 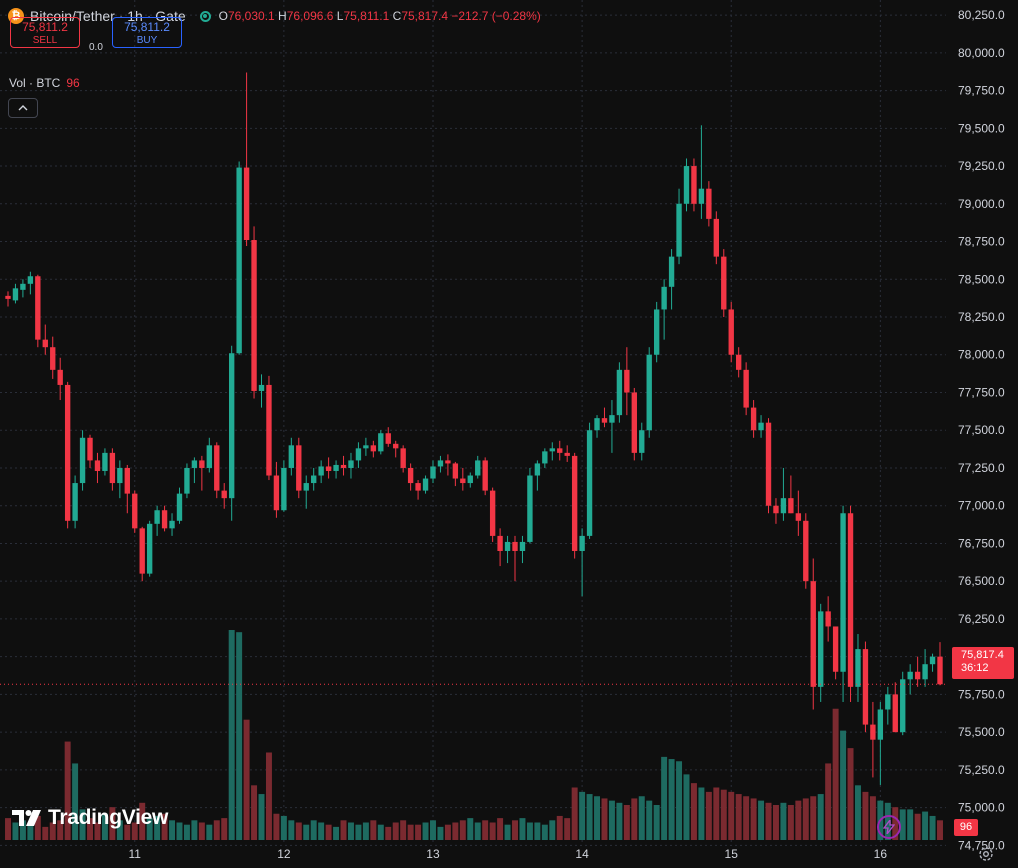 What do you see at coordinates (981, 242) in the screenshot?
I see `price-tick-label: 78,750.0` at bounding box center [981, 242].